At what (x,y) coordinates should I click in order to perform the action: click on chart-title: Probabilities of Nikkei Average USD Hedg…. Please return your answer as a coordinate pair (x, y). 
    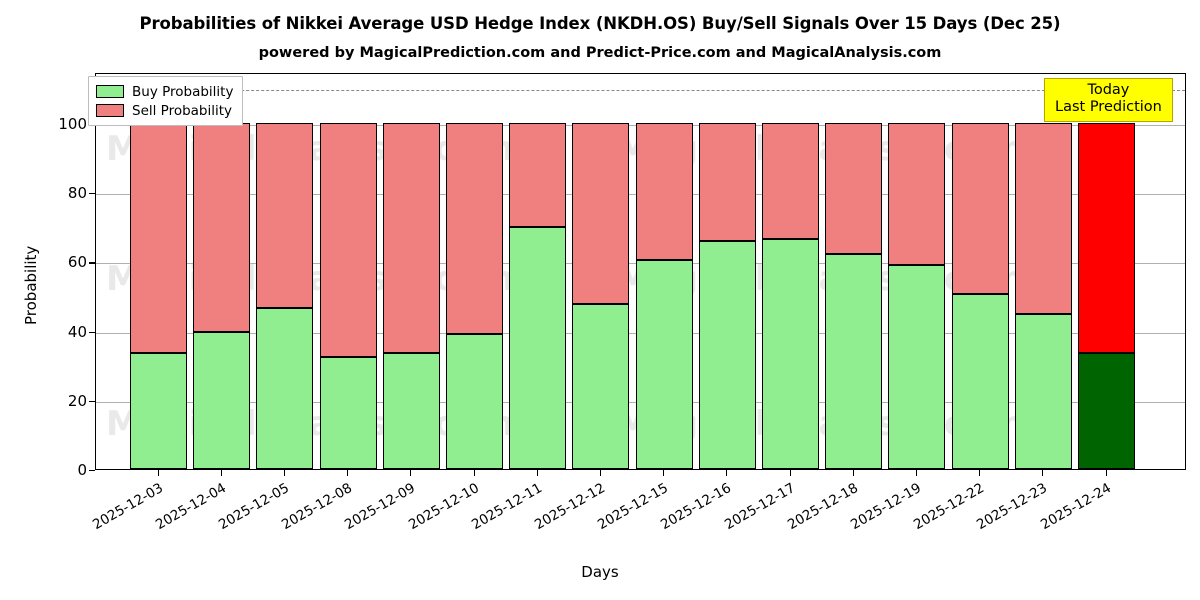
    Looking at the image, I should click on (600, 23).